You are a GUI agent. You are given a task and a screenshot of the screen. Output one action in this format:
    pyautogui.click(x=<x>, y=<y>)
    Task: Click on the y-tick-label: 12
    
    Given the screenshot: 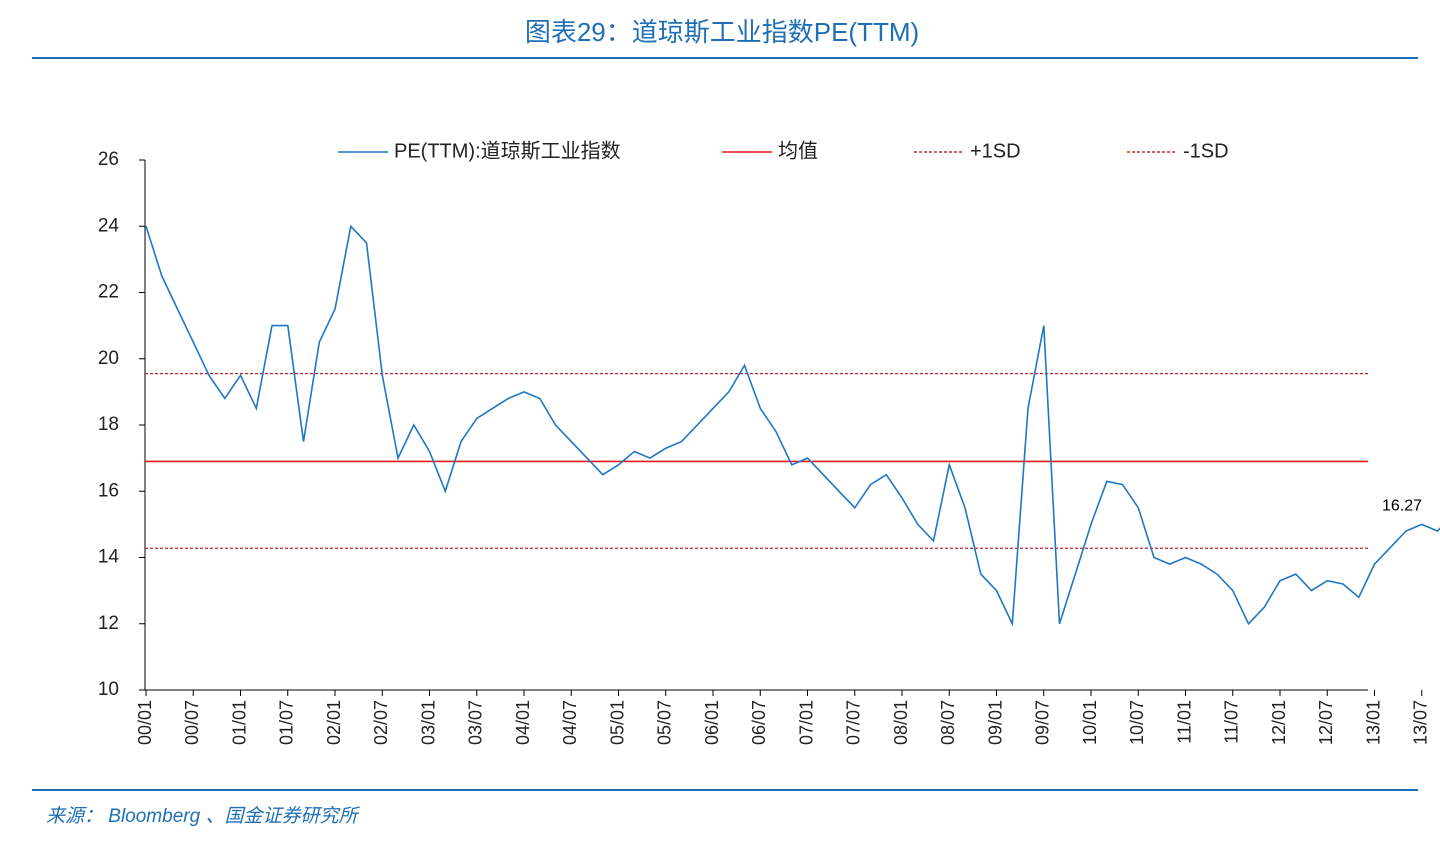 What is the action you would take?
    pyautogui.click(x=108, y=623)
    